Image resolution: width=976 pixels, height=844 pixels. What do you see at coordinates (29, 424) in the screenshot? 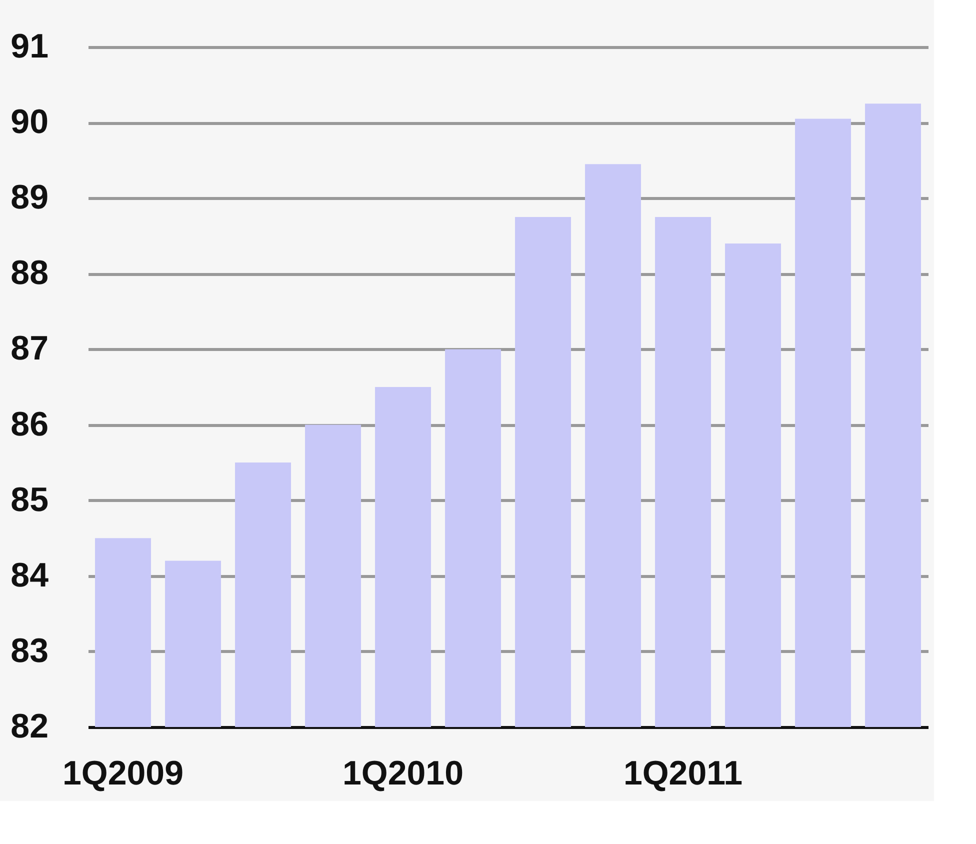
I see `y-tick-label: 86` at bounding box center [29, 424].